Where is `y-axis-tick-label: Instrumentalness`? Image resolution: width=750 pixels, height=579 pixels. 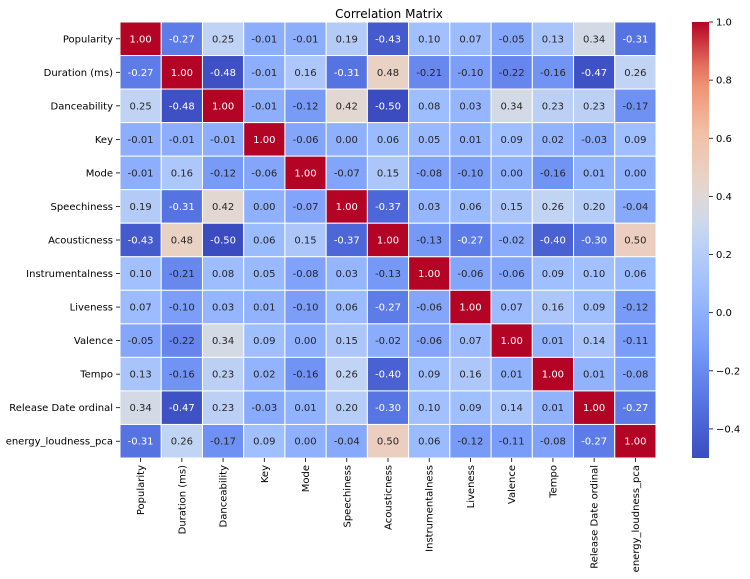
y-axis-tick-label: Instrumentalness is located at coordinates (69, 274).